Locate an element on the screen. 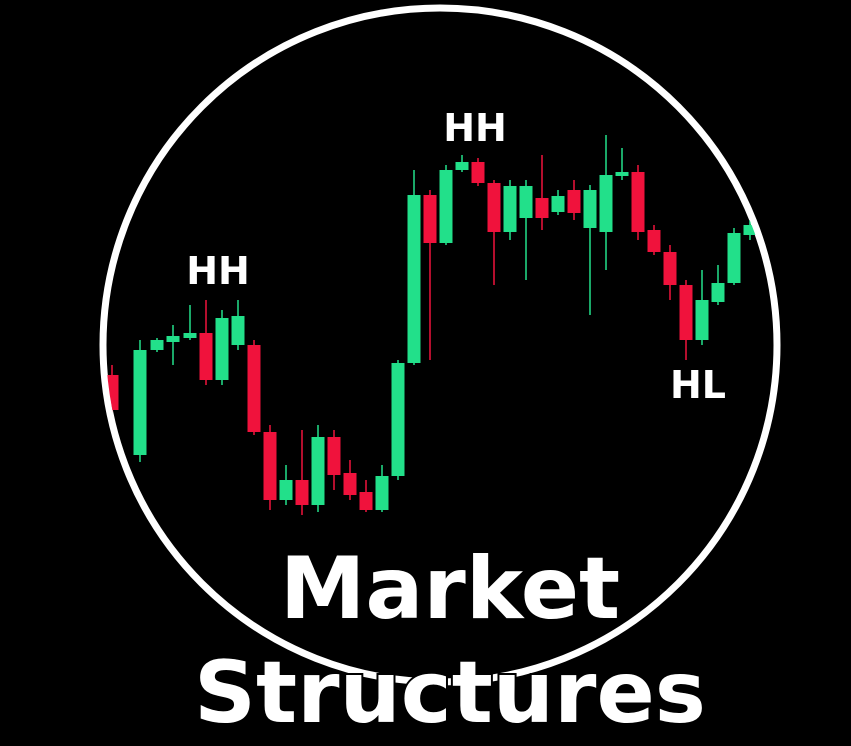 This screenshot has width=851, height=746. swing-label: HL is located at coordinates (698, 385).